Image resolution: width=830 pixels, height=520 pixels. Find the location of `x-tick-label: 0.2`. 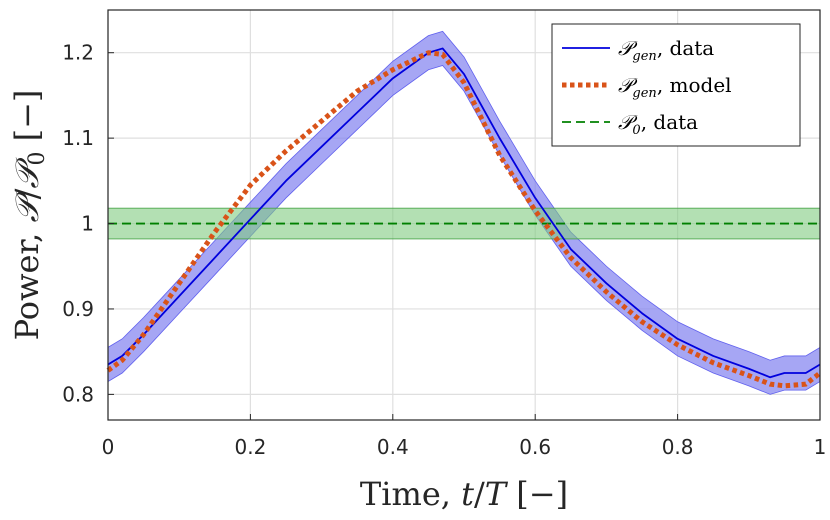

x-tick-label: 0.2 is located at coordinates (250, 447).